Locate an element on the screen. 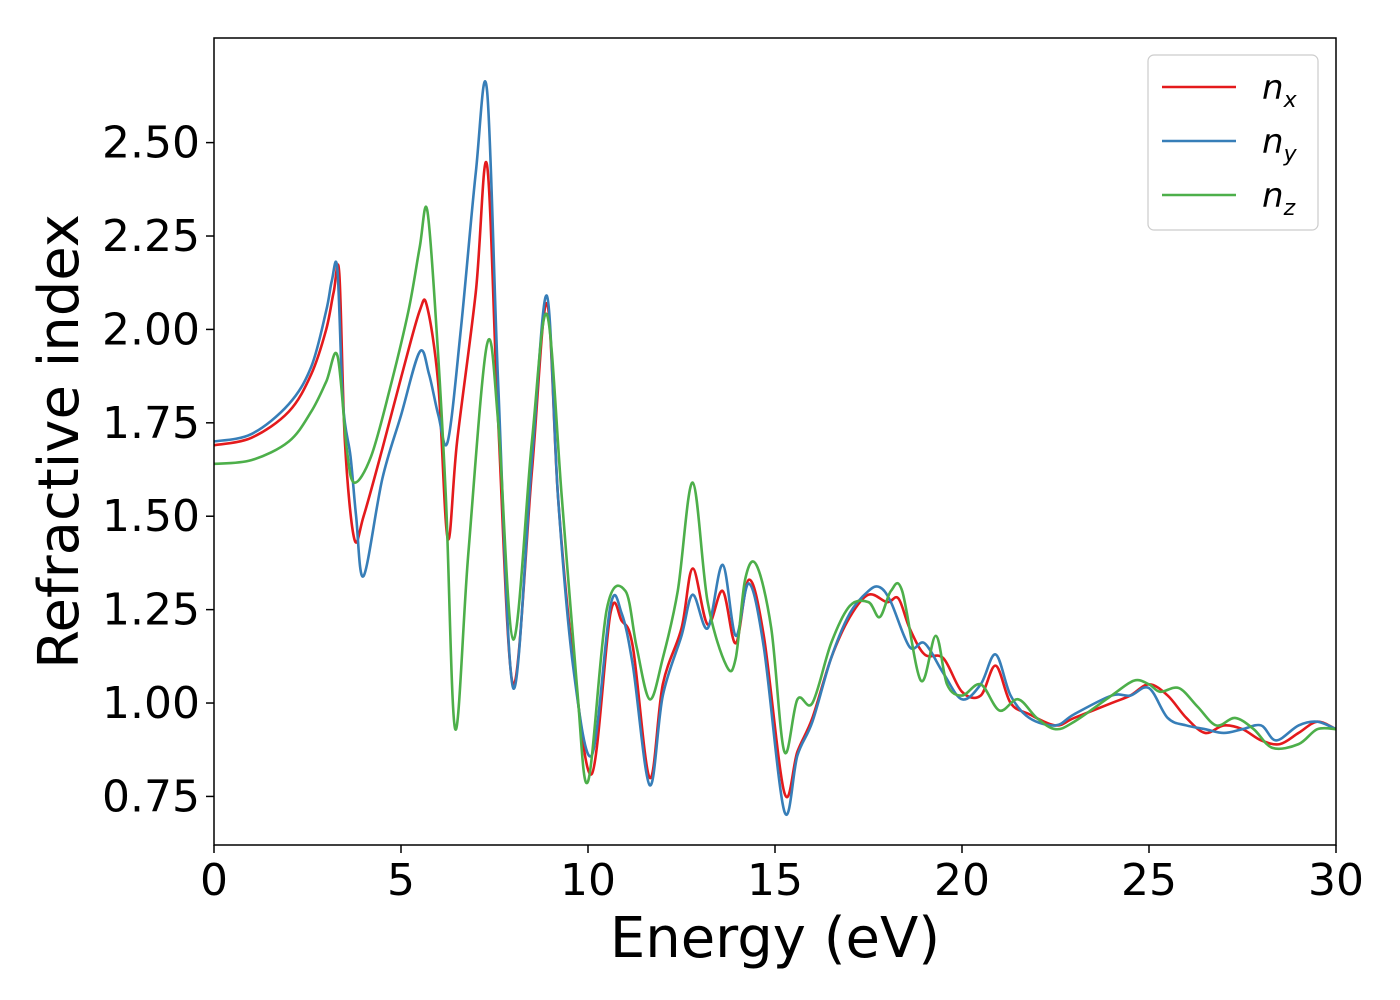 Image resolution: width=1400 pixels, height=1000 pixels. y-tick-label: 1.00 is located at coordinates (151, 703).